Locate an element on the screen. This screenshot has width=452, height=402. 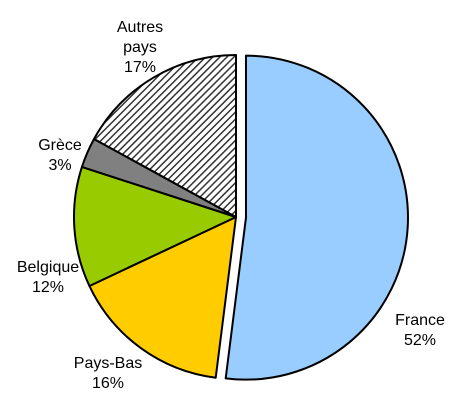
pie-label-percent: 17% is located at coordinates (140, 67).